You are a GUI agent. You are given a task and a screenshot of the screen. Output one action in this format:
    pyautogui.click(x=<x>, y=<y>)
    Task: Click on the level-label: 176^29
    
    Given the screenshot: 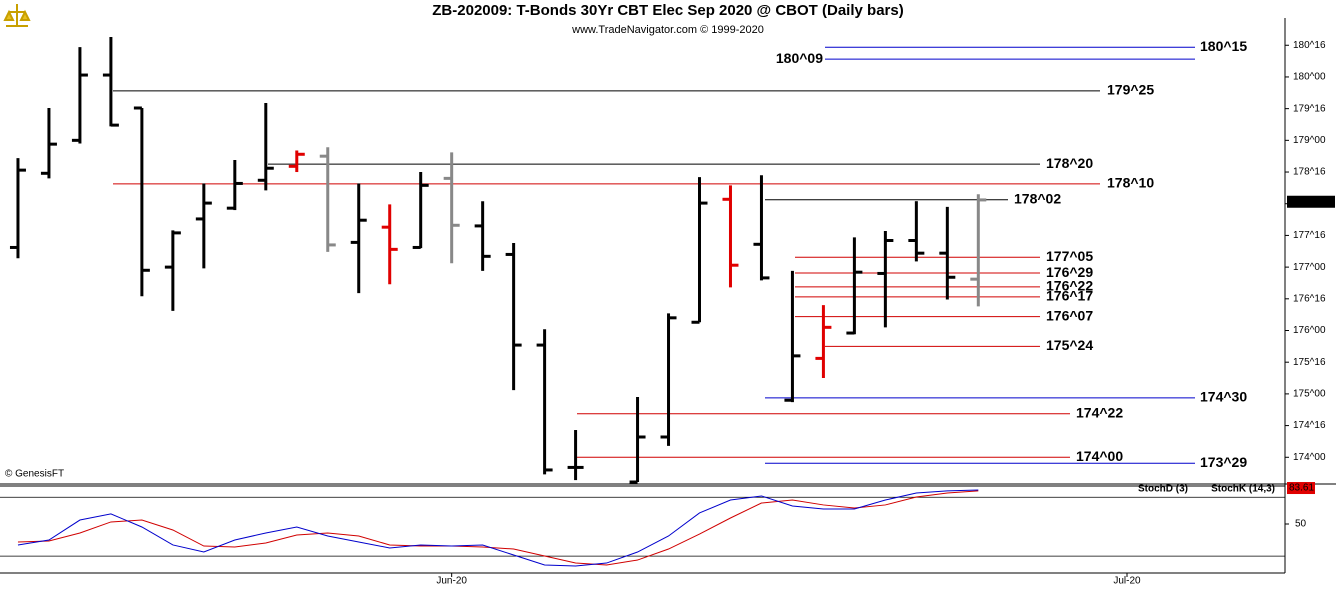 What is the action you would take?
    pyautogui.click(x=1069, y=272)
    